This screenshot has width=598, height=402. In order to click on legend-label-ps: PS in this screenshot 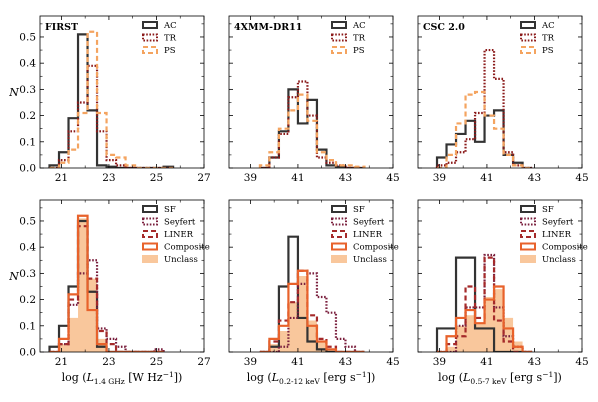, I will do `click(359, 51)`.